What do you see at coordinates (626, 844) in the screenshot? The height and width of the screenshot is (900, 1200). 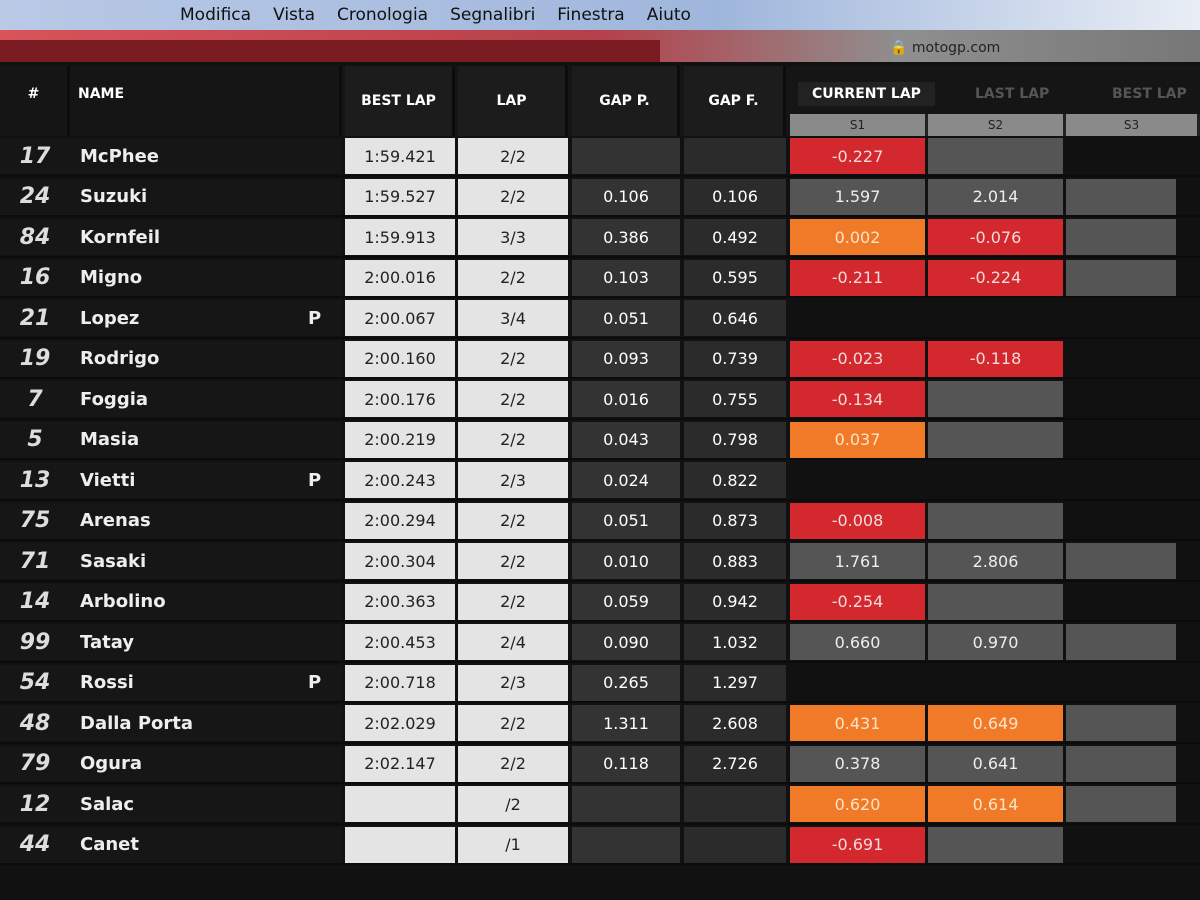 I see `gap-previous` at bounding box center [626, 844].